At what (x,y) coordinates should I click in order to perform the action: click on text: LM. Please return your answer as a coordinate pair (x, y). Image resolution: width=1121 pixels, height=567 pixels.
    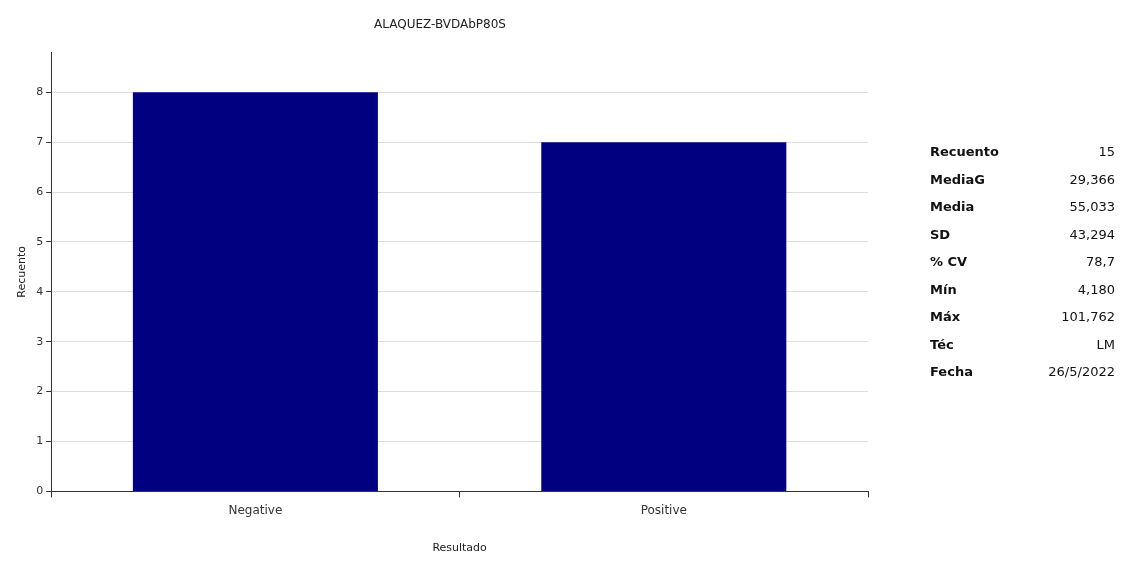
    Looking at the image, I should click on (1105, 344).